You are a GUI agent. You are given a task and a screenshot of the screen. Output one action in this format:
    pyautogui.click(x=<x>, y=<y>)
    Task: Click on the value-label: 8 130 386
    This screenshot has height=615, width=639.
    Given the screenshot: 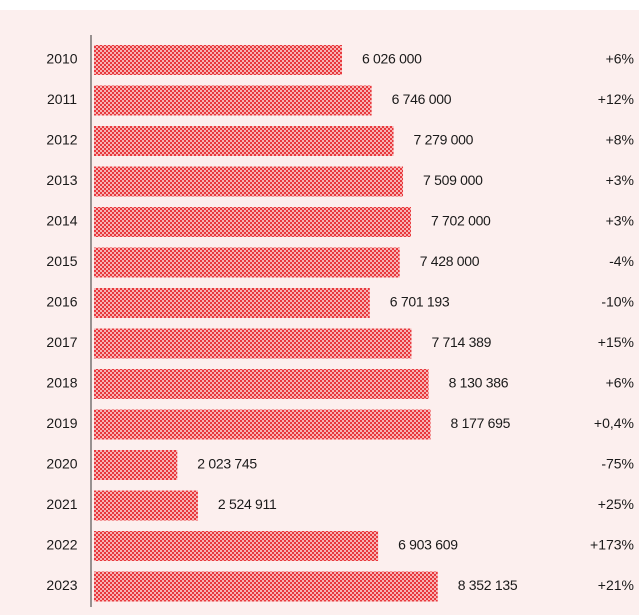 What is the action you would take?
    pyautogui.click(x=479, y=383)
    